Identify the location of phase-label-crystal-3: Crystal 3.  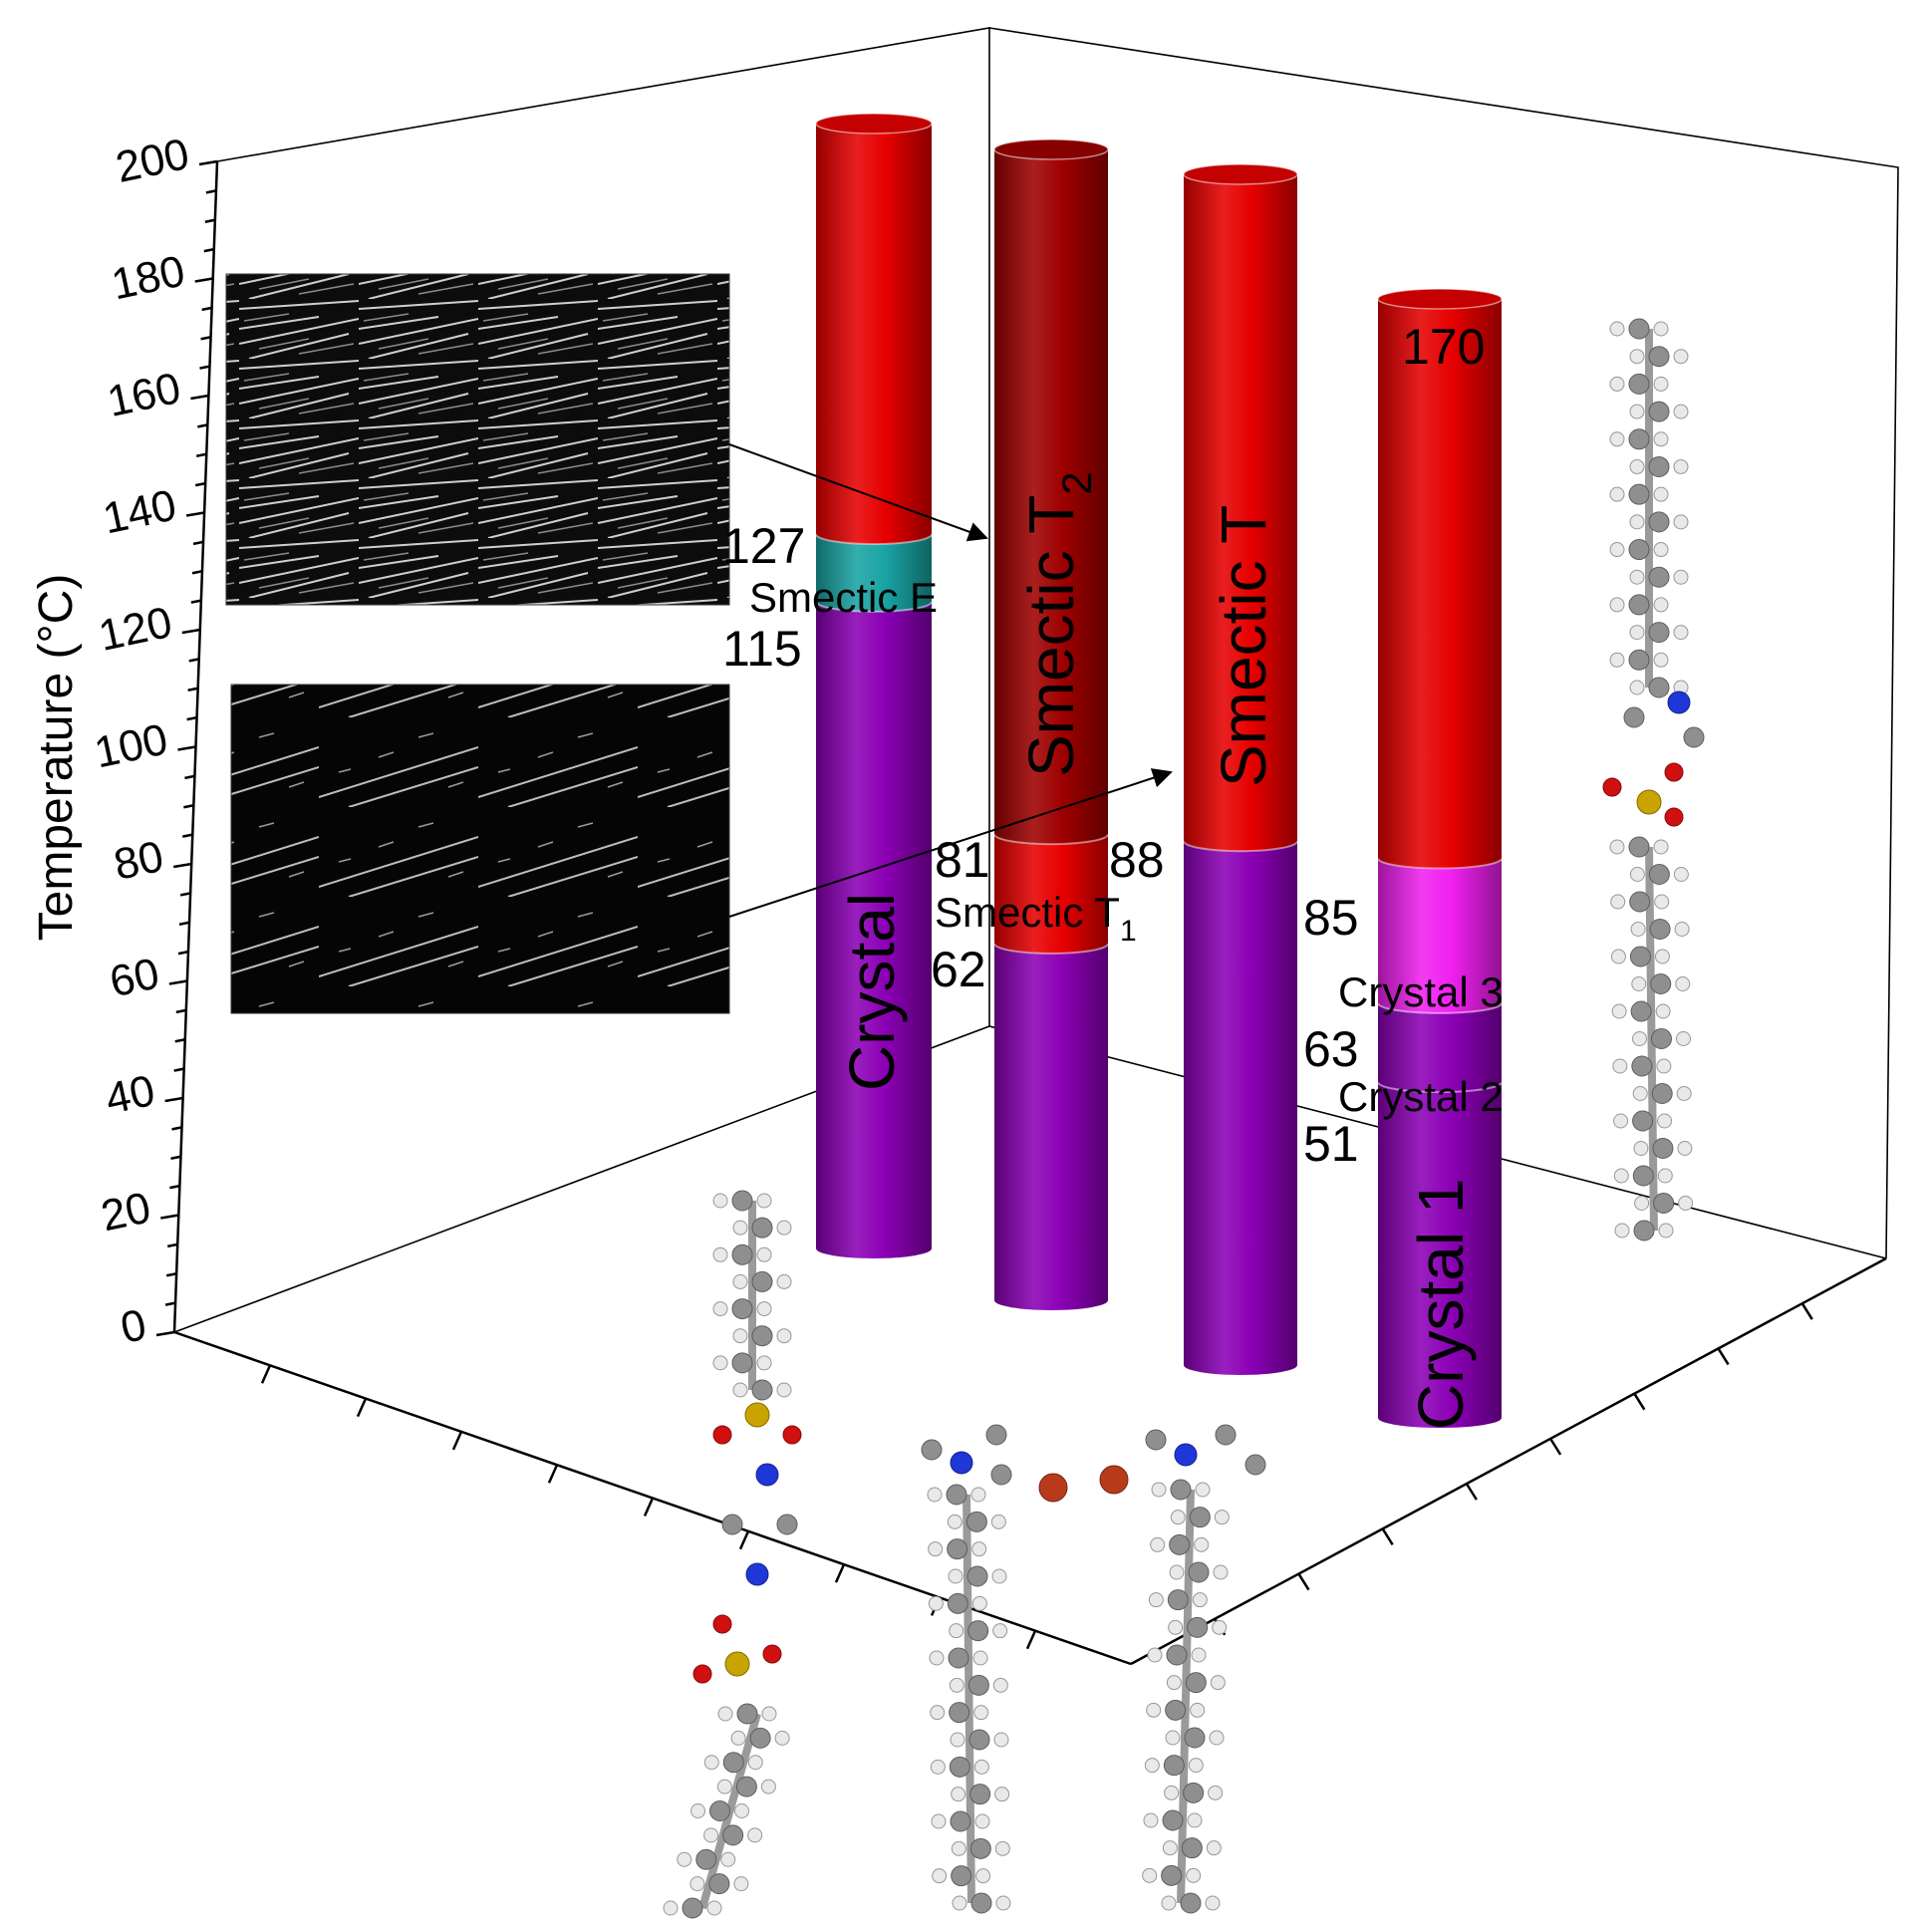
(1421, 991).